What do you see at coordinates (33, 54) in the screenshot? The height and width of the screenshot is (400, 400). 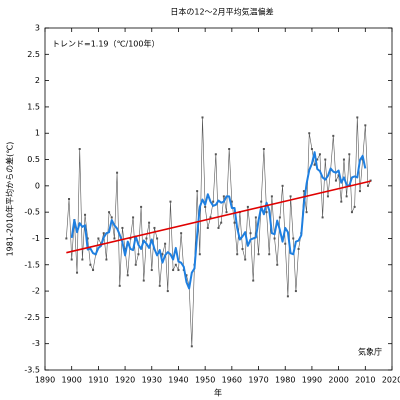 I see `y-tick-label: 2.5` at bounding box center [33, 54].